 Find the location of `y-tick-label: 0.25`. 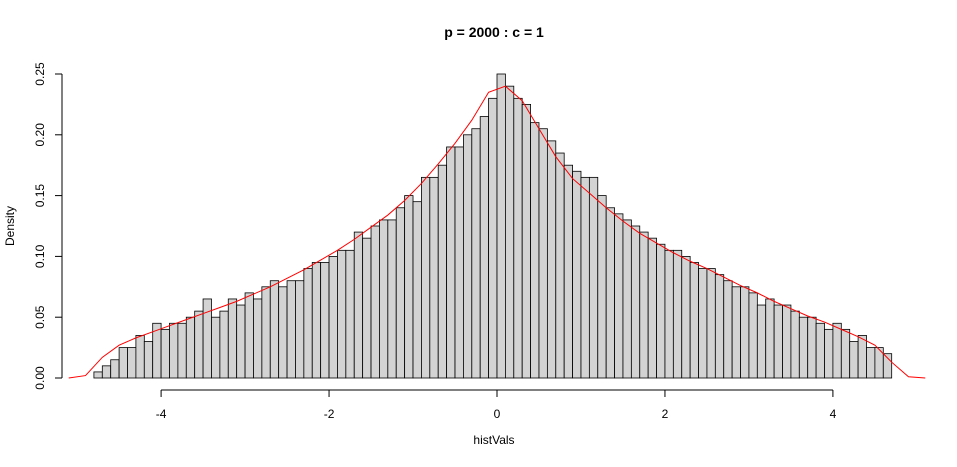

y-tick-label: 0.25 is located at coordinates (40, 74).